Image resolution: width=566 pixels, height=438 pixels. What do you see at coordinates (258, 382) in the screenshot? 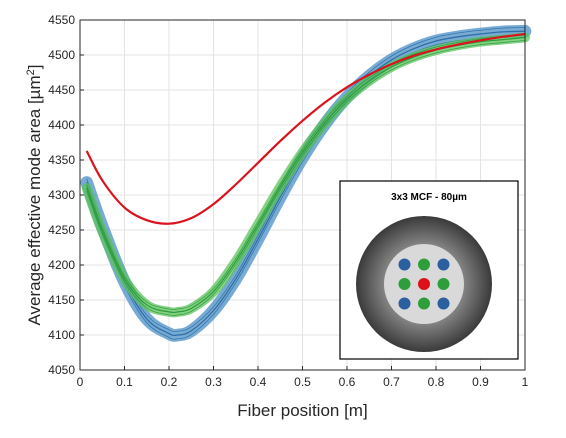
I see `x-tick-label: 0.4` at bounding box center [258, 382].